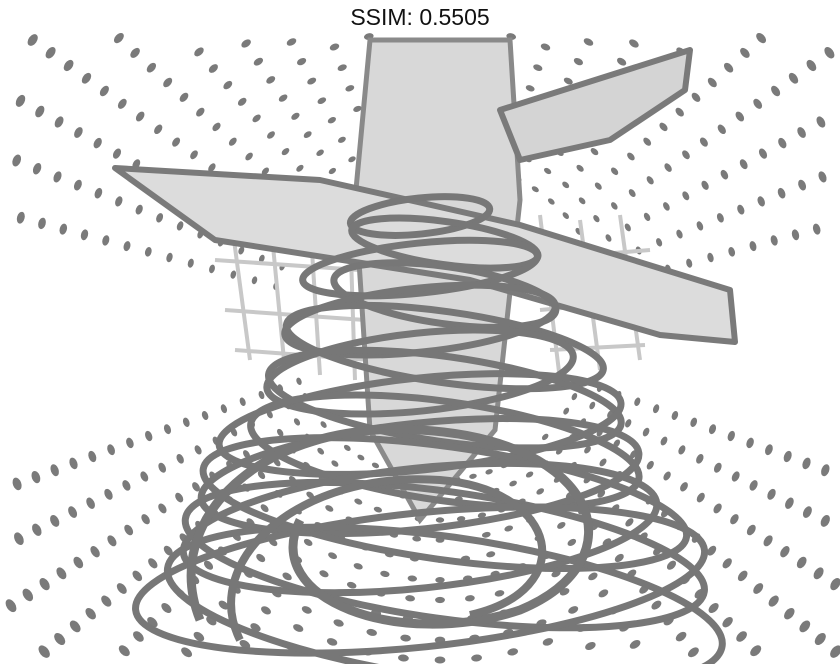 The height and width of the screenshot is (664, 840). I want to click on upper-fin, so click(595, 105).